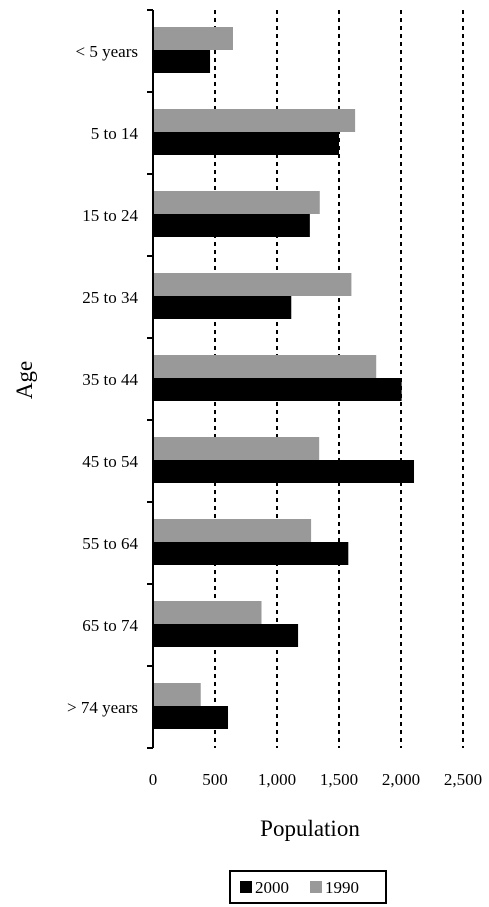 This screenshot has width=489, height=907. I want to click on legend-swatch-2000, so click(246, 887).